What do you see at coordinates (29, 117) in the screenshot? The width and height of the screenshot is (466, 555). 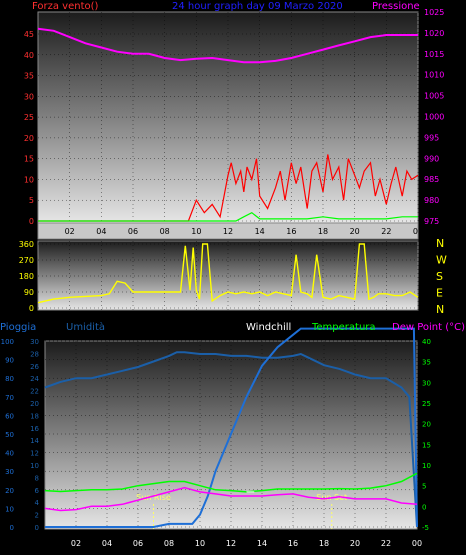 I see `wind-tick-label: 25` at bounding box center [29, 117].